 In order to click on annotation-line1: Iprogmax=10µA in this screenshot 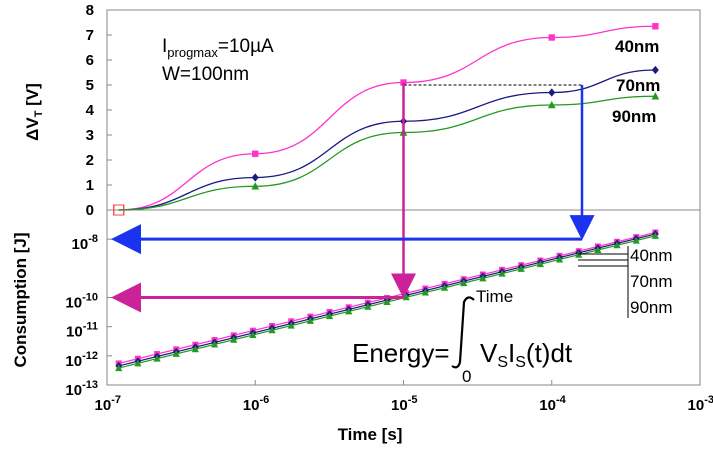, I will do `click(218, 48)`.